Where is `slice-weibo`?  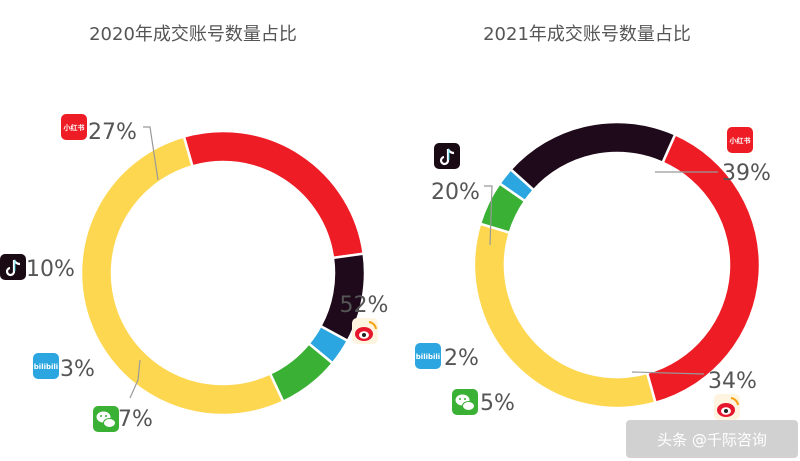 slice-weibo is located at coordinates (564, 316).